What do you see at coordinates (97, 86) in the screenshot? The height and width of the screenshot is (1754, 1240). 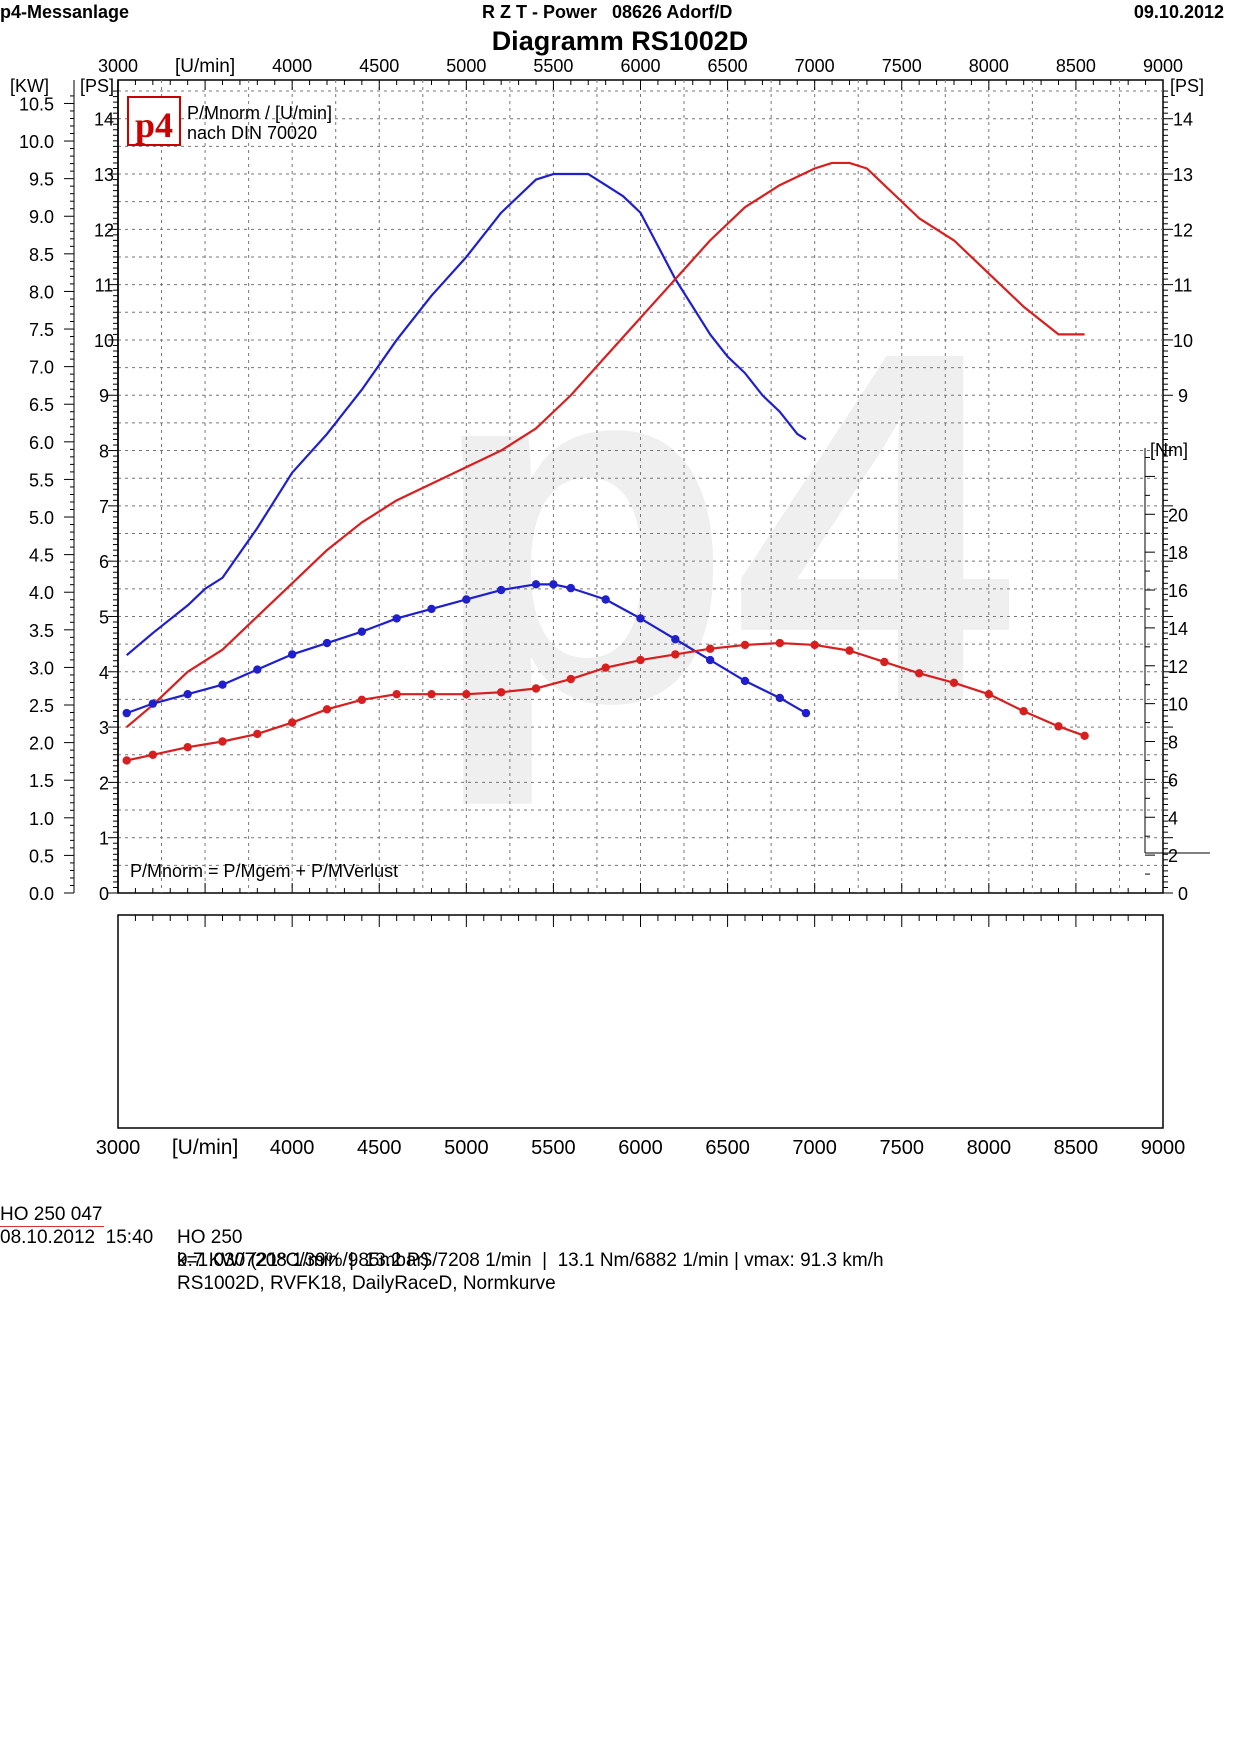 I see `ps-unit-label-left: [PS]` at bounding box center [97, 86].